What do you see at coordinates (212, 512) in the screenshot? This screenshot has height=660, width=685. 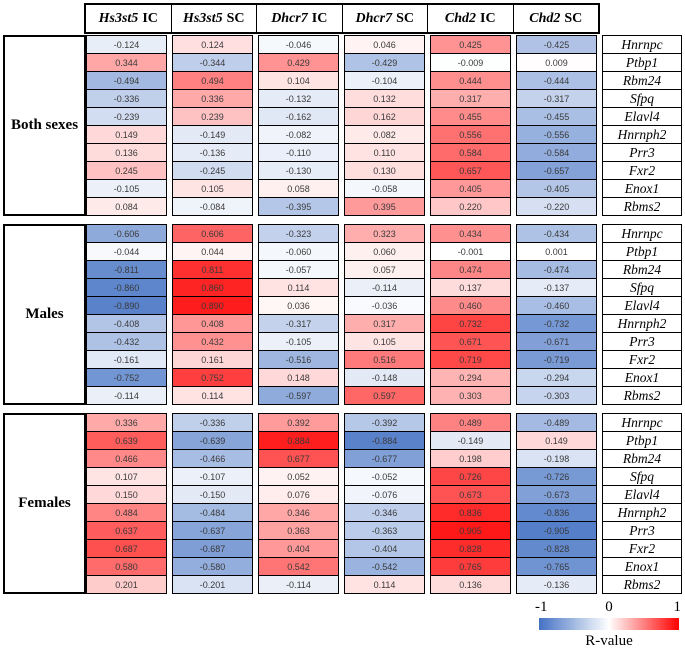 I see `heatmap-cell: -0.484` at bounding box center [212, 512].